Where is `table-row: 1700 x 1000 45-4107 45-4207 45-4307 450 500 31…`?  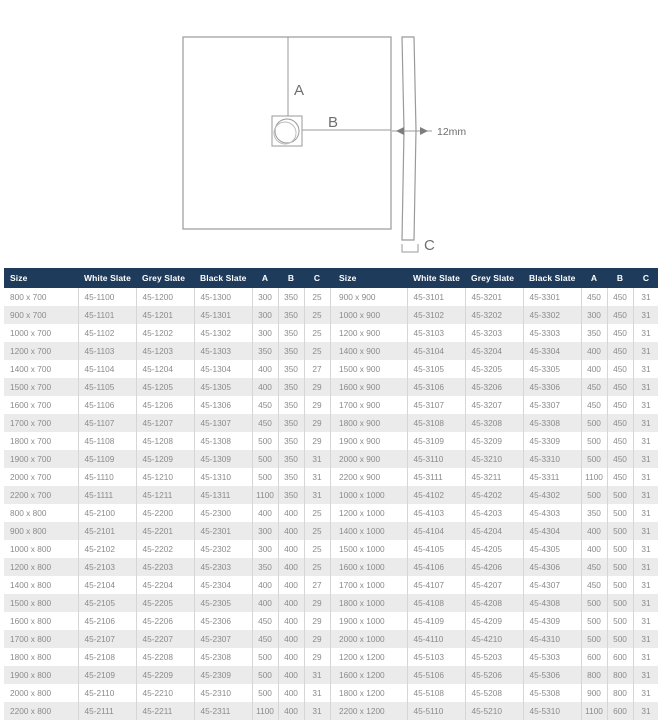 table-row: 1700 x 1000 45-4107 45-4207 45-4307 450 500 31… is located at coordinates (495, 585).